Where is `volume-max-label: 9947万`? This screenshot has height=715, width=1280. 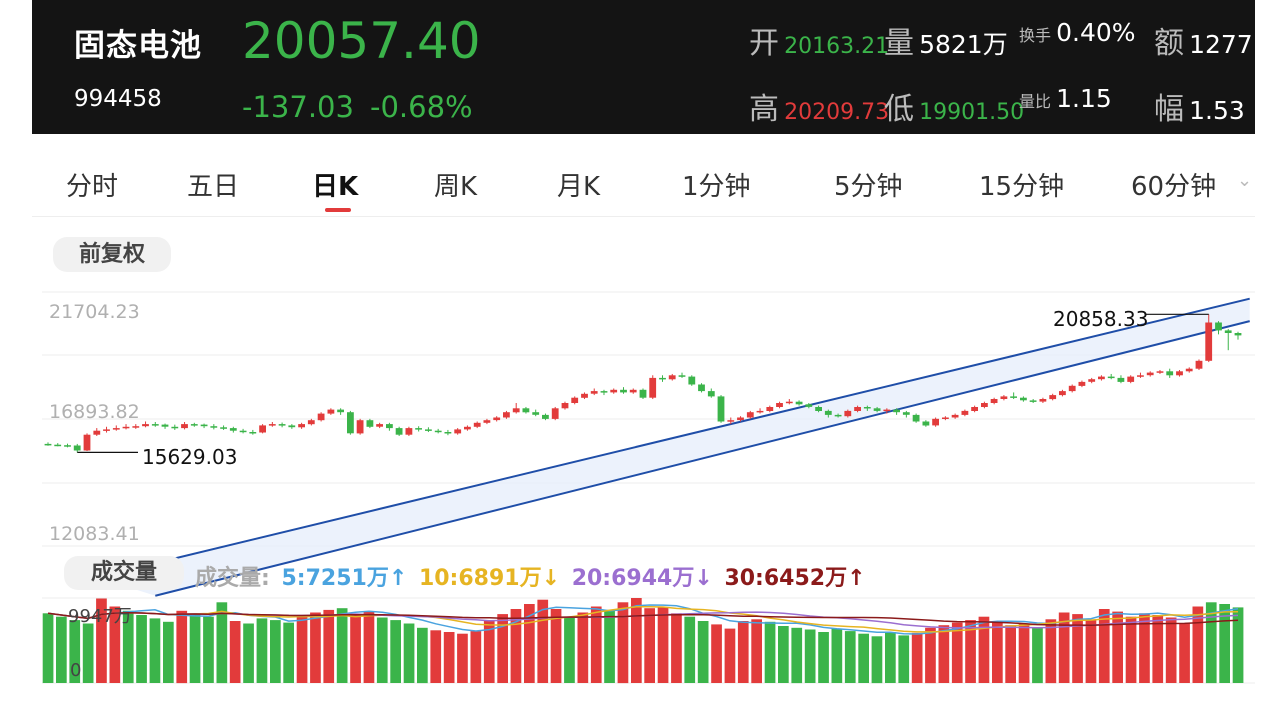
volume-max-label: 9947万 is located at coordinates (100, 616).